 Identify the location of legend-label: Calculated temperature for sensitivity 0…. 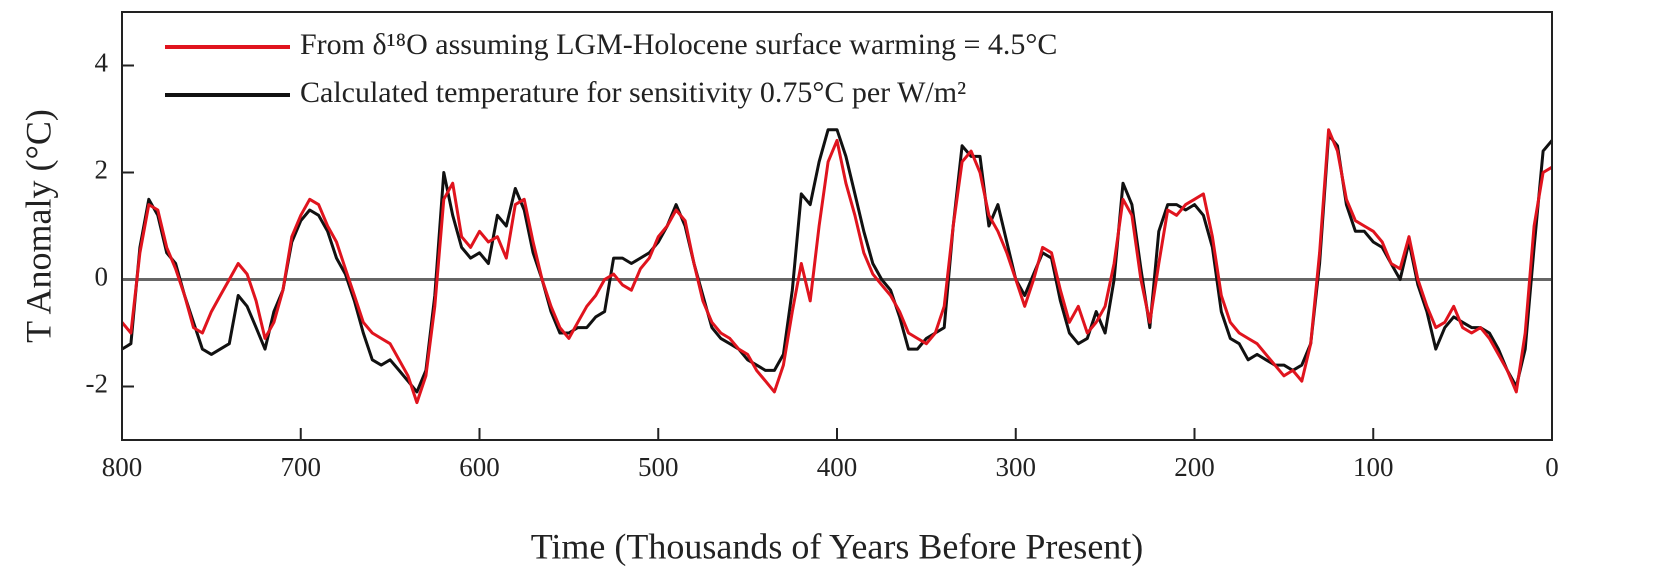
(633, 92).